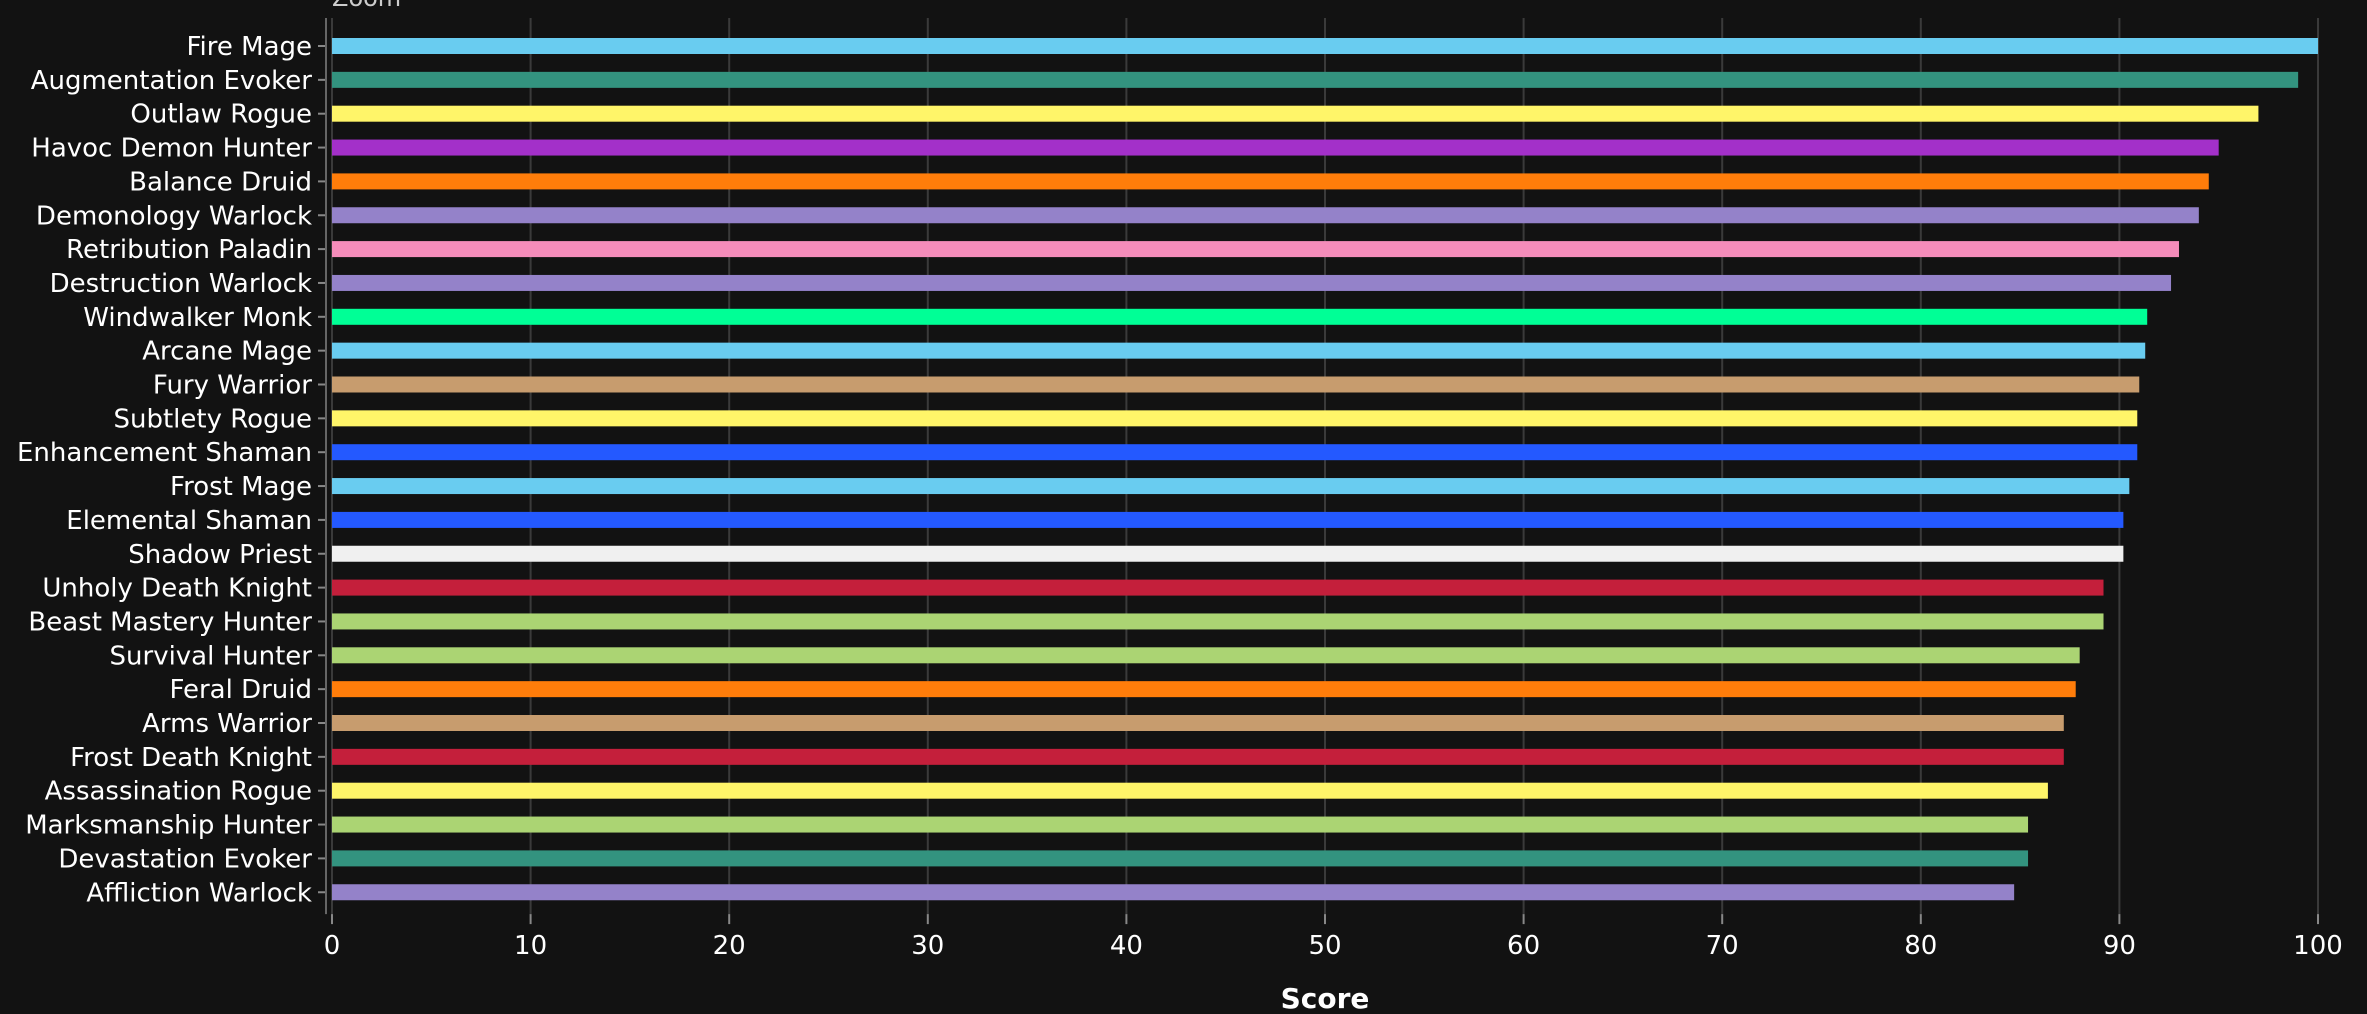 The image size is (2367, 1014). I want to click on category-label: Arms Warrior, so click(227, 724).